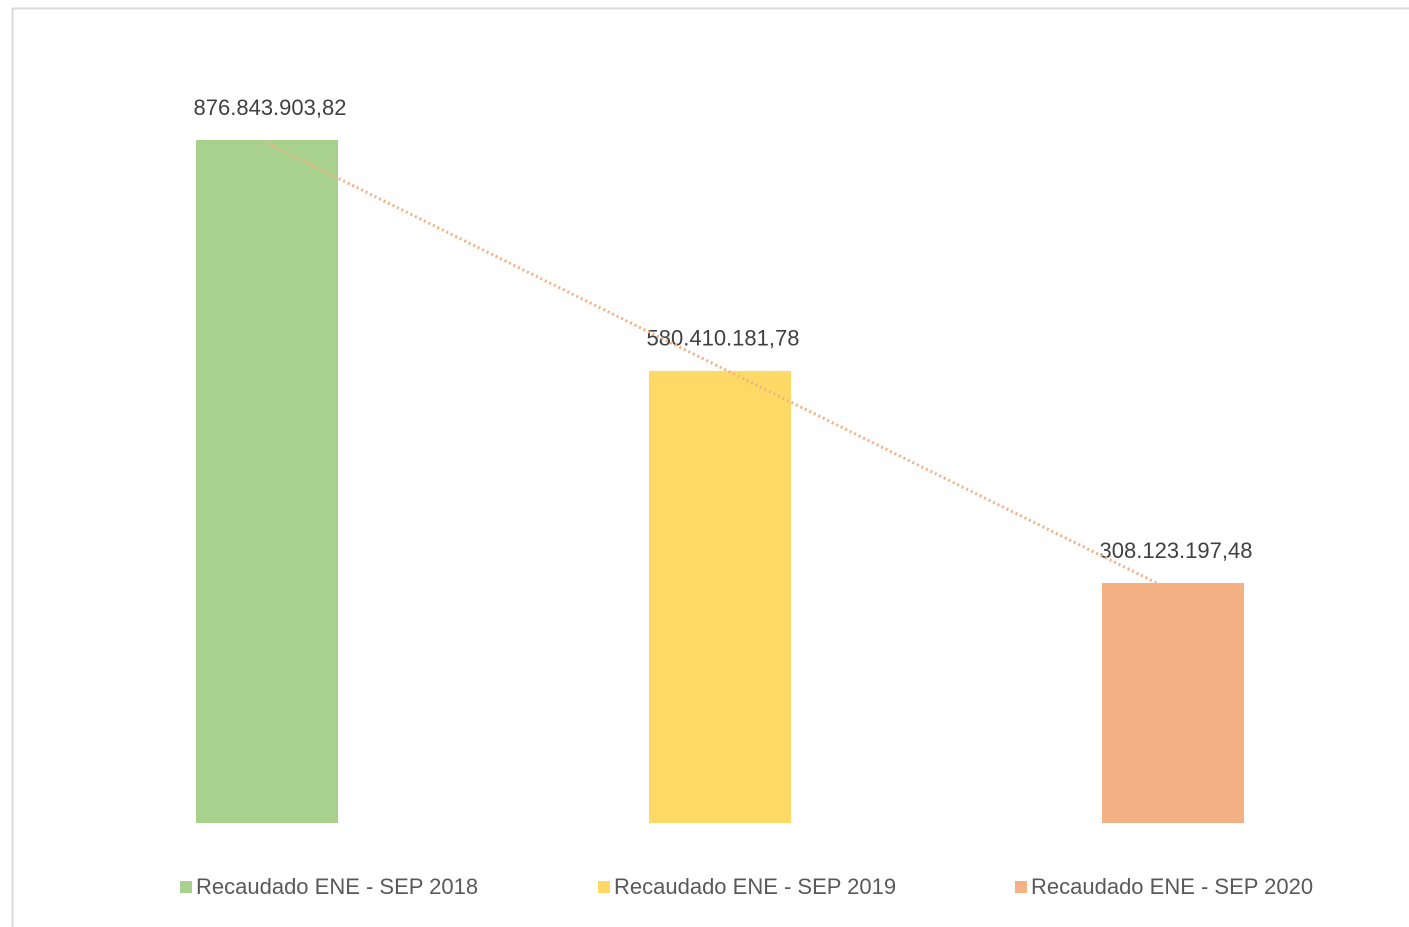 This screenshot has width=1409, height=927. I want to click on value-label: 308.123.197,48, so click(1176, 550).